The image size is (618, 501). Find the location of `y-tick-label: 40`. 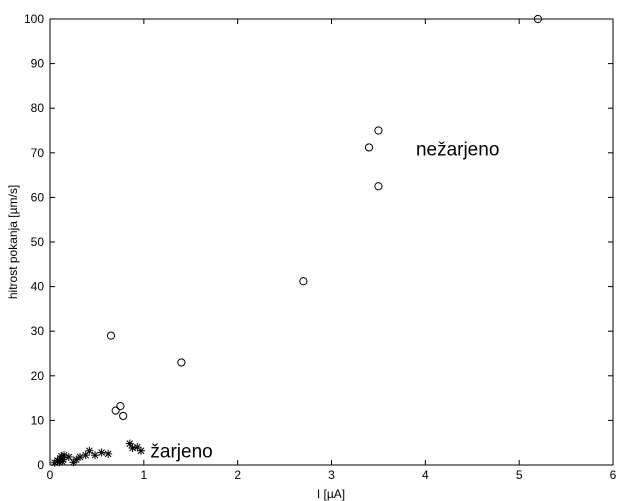

y-tick-label: 40 is located at coordinates (38, 287).